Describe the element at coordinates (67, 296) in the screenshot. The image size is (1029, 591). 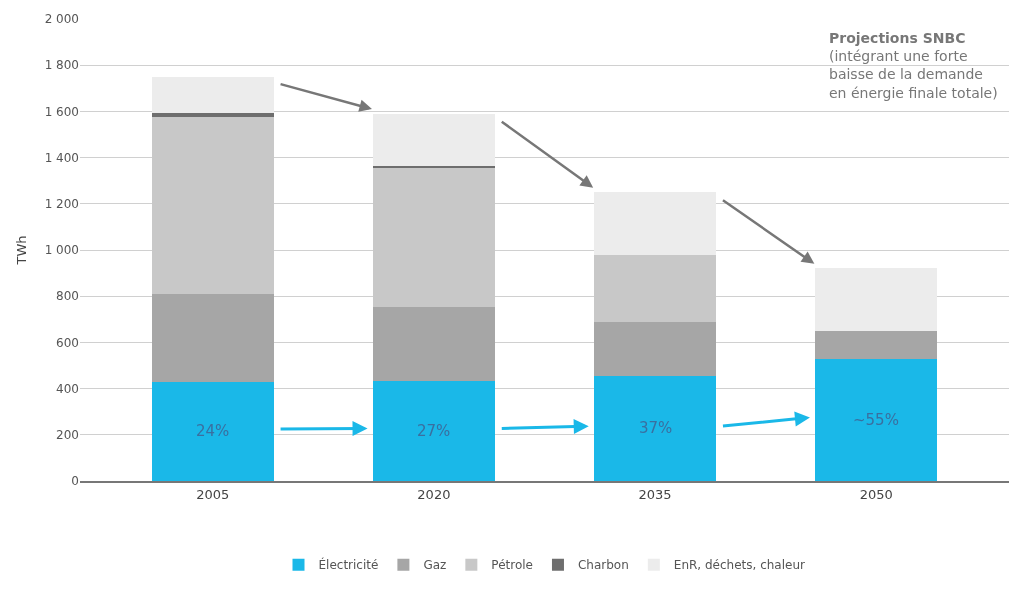
I see `y-tick-label: 800` at that location.